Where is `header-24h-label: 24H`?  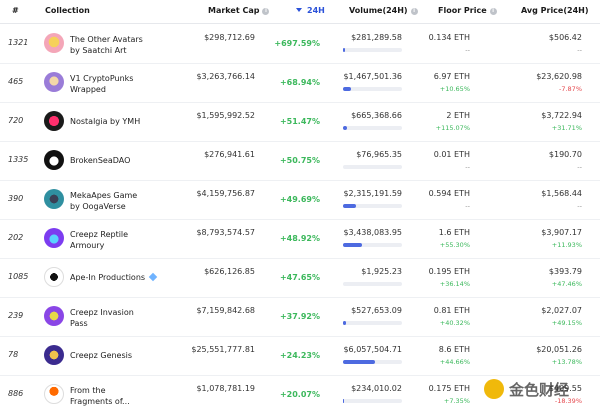 header-24h-label: 24H is located at coordinates (316, 10).